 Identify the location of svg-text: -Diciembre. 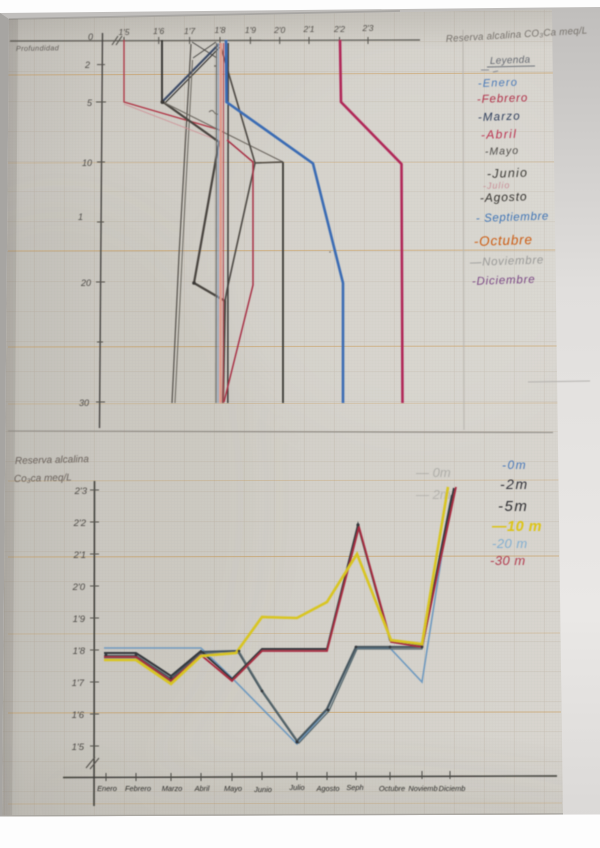
(504, 281).